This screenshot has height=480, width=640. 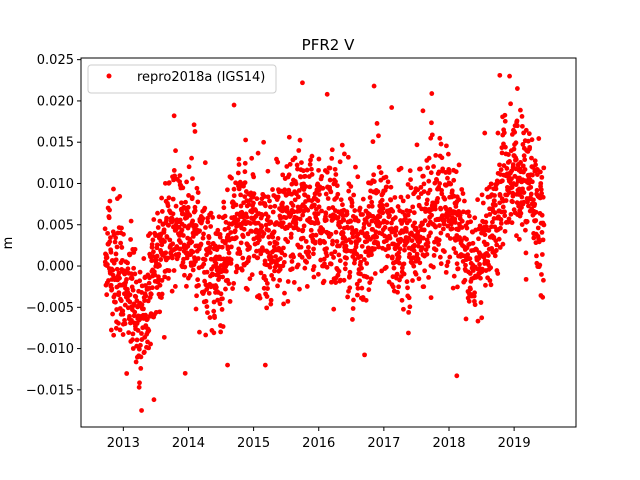 I want to click on y-tick-label: 0.000, so click(x=55, y=267).